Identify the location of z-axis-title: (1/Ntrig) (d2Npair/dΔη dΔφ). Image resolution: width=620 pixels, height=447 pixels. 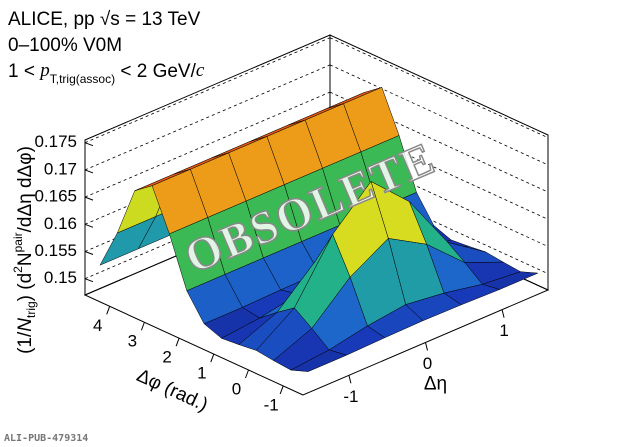
(24, 250).